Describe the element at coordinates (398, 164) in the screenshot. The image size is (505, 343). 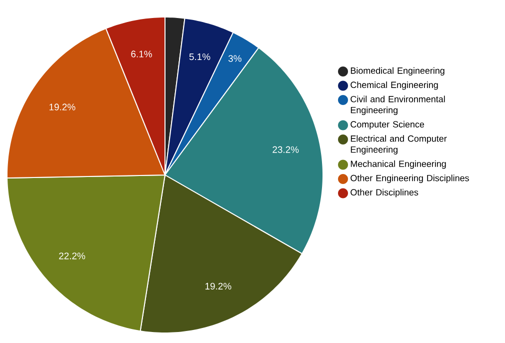
I see `legend-label: Mechanical Engineering` at that location.